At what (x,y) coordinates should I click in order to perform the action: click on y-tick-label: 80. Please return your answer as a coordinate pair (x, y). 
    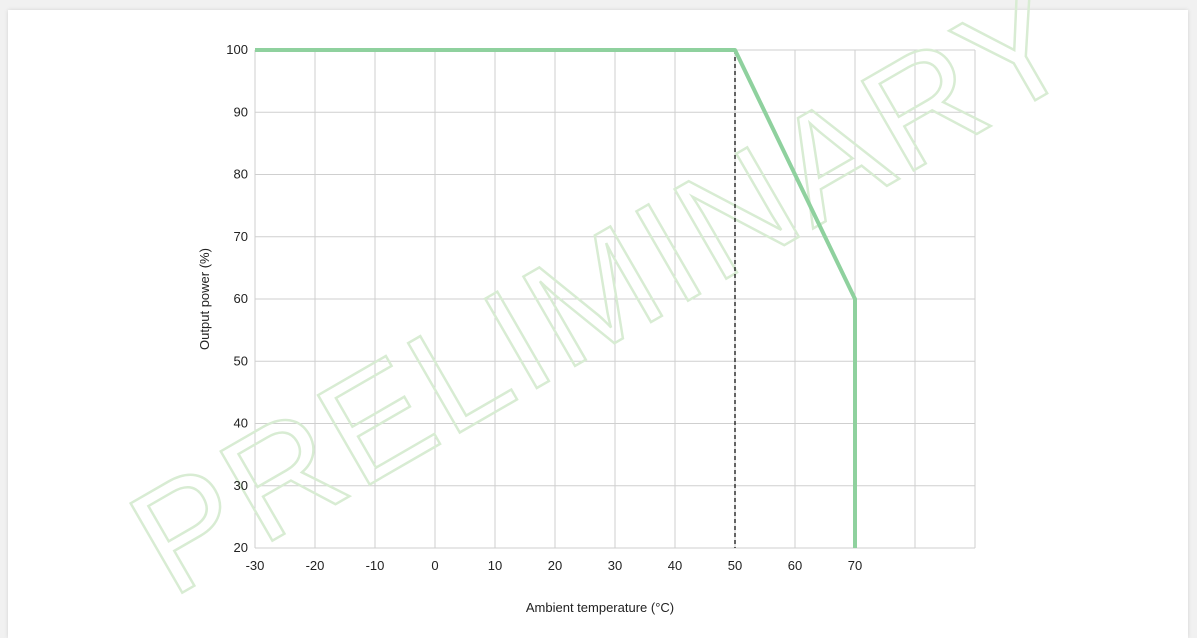
    Looking at the image, I should click on (241, 174).